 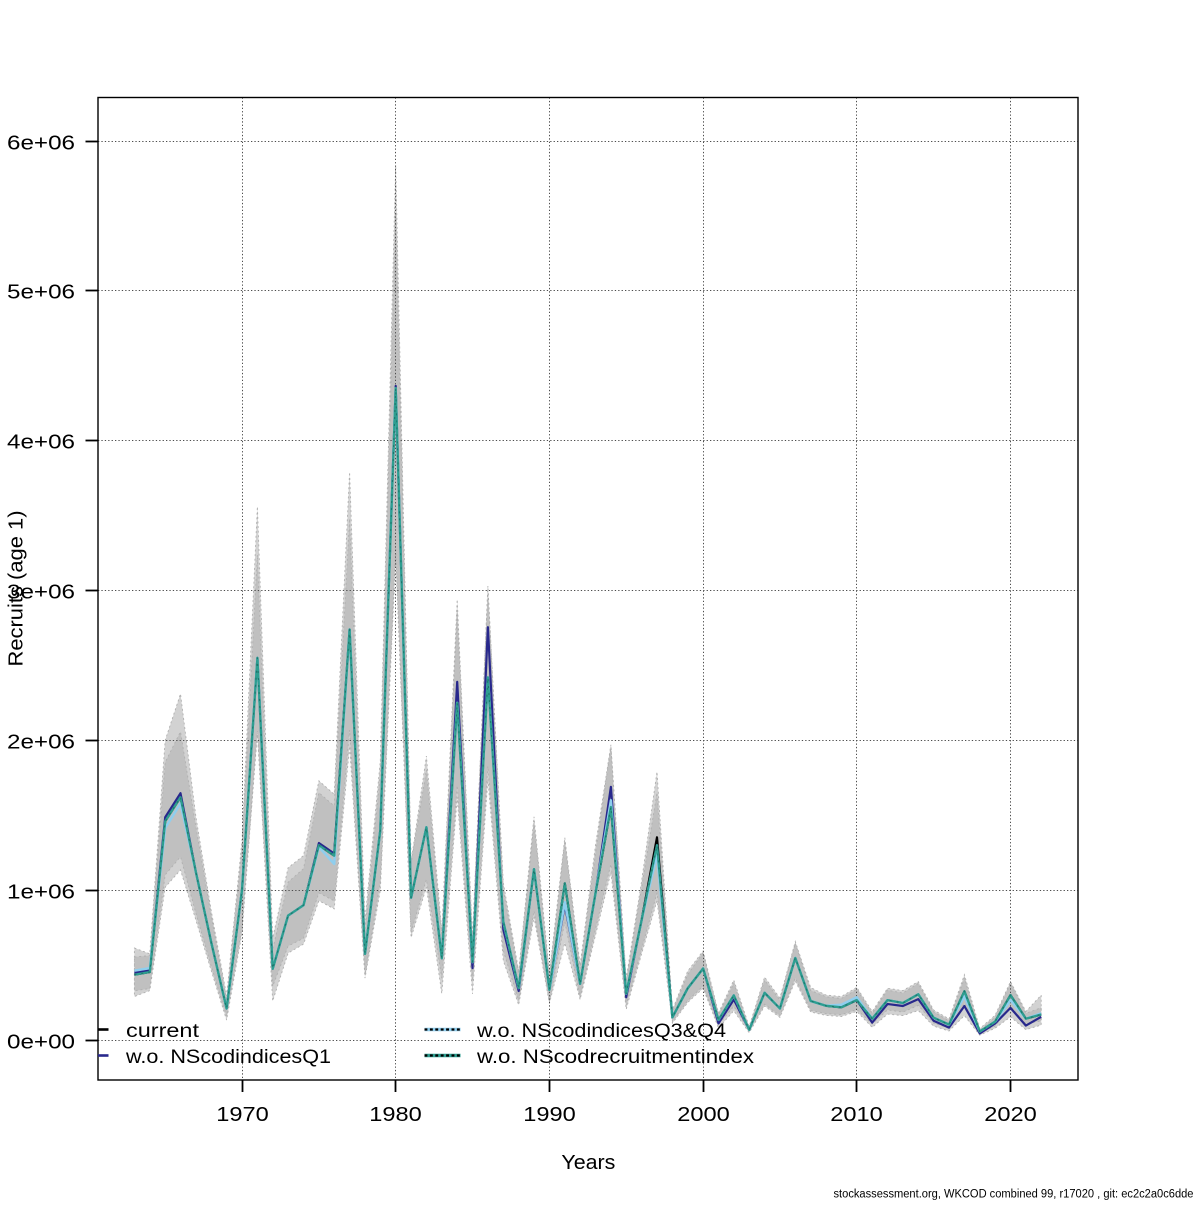 I want to click on svg-text: w.o. NScodindicesQ3&Q4, so click(x=601, y=1031).